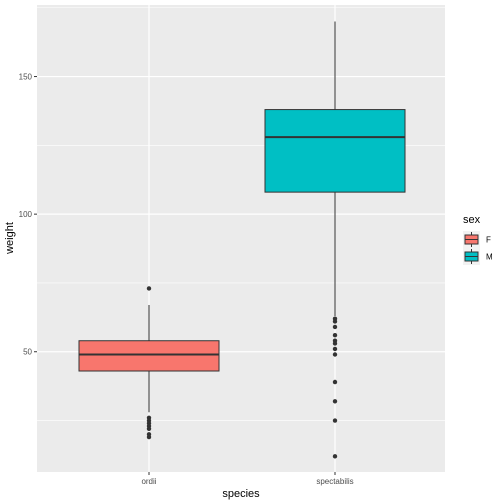 This screenshot has width=504, height=504. What do you see at coordinates (27, 352) in the screenshot?
I see `y-tick-label: 50` at bounding box center [27, 352].